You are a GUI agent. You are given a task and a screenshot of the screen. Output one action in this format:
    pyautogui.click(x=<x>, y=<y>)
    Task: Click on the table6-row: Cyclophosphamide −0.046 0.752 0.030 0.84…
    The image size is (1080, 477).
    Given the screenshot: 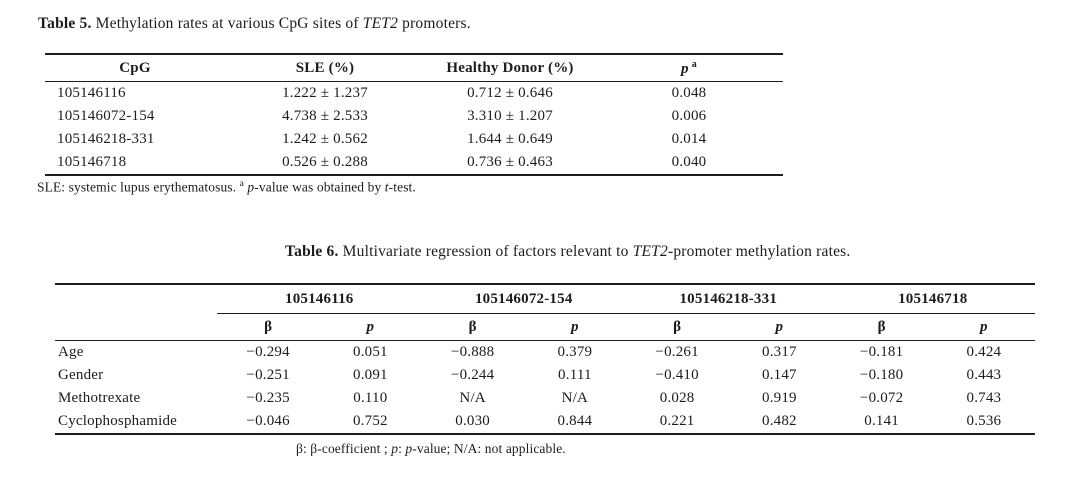 What is the action you would take?
    pyautogui.click(x=545, y=422)
    